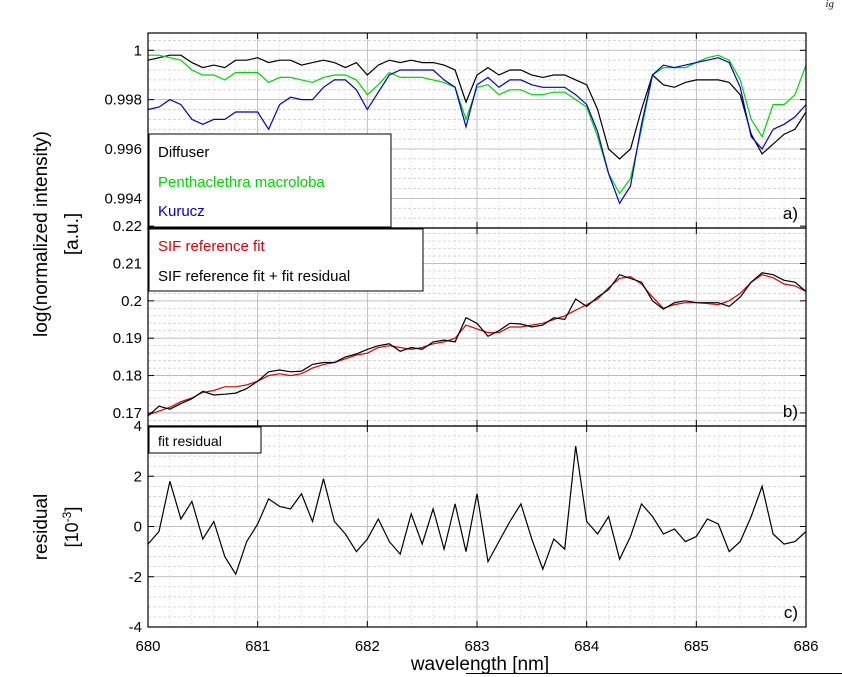 This screenshot has height=677, width=842. I want to click on y-axis-label-c: residual, so click(41, 527).